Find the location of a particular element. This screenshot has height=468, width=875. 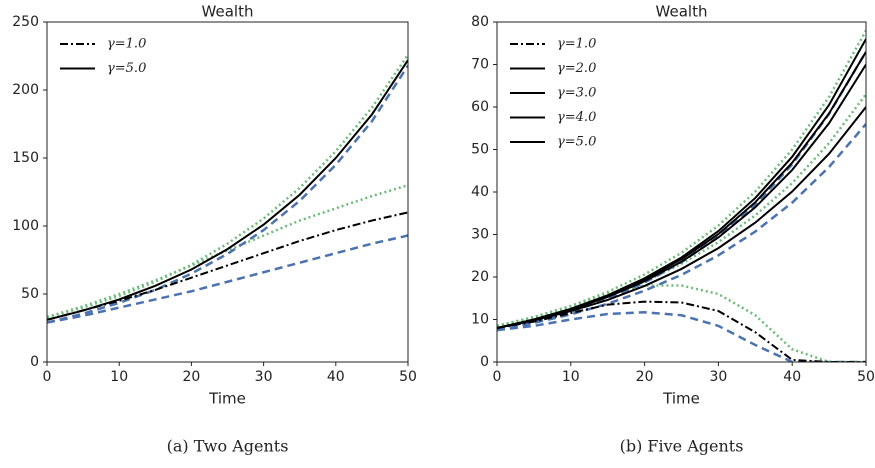

caption: (b) Five Agents is located at coordinates (682, 446).